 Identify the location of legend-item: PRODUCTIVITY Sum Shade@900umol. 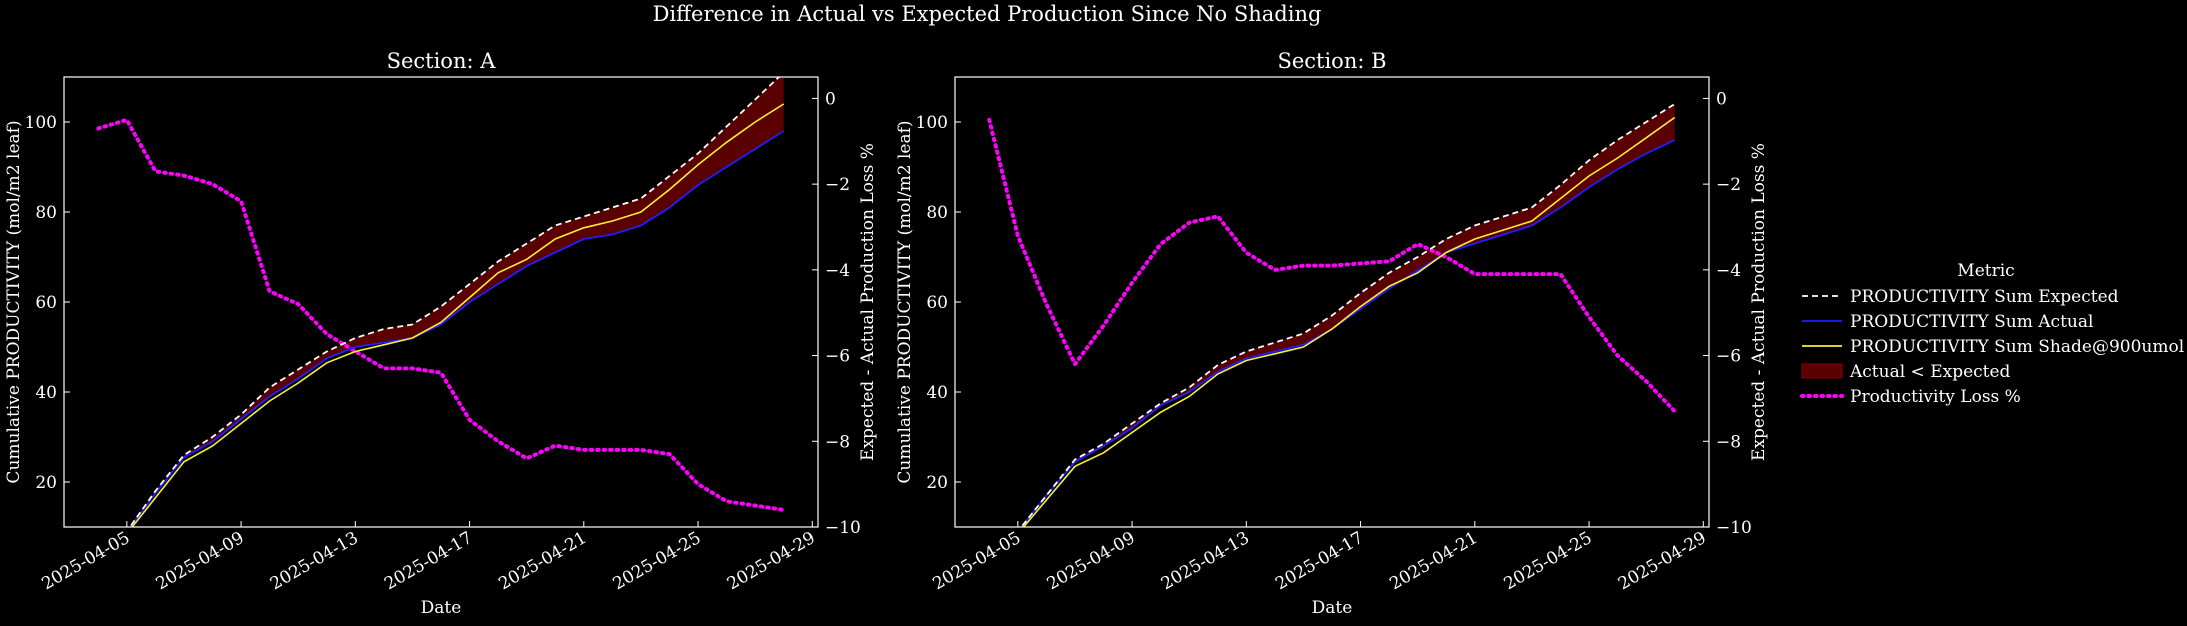
(1993, 347).